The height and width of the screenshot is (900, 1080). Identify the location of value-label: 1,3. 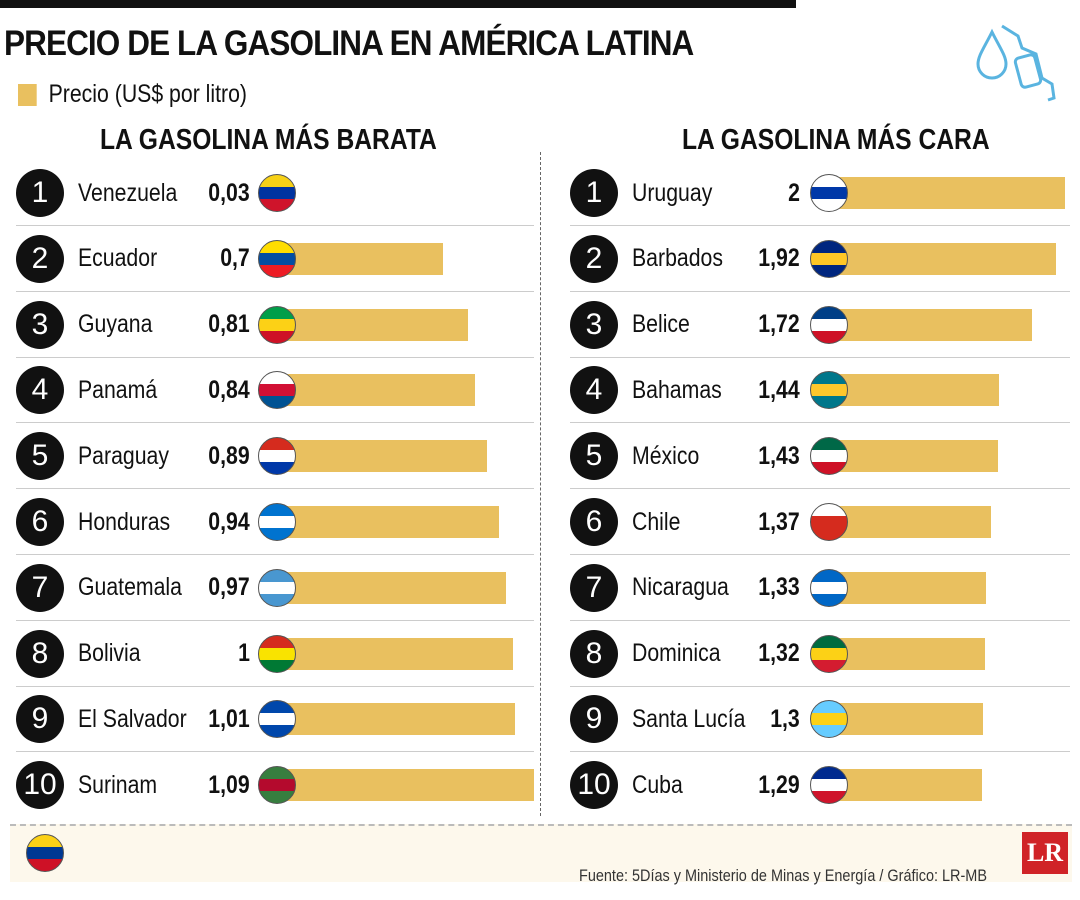
(785, 718).